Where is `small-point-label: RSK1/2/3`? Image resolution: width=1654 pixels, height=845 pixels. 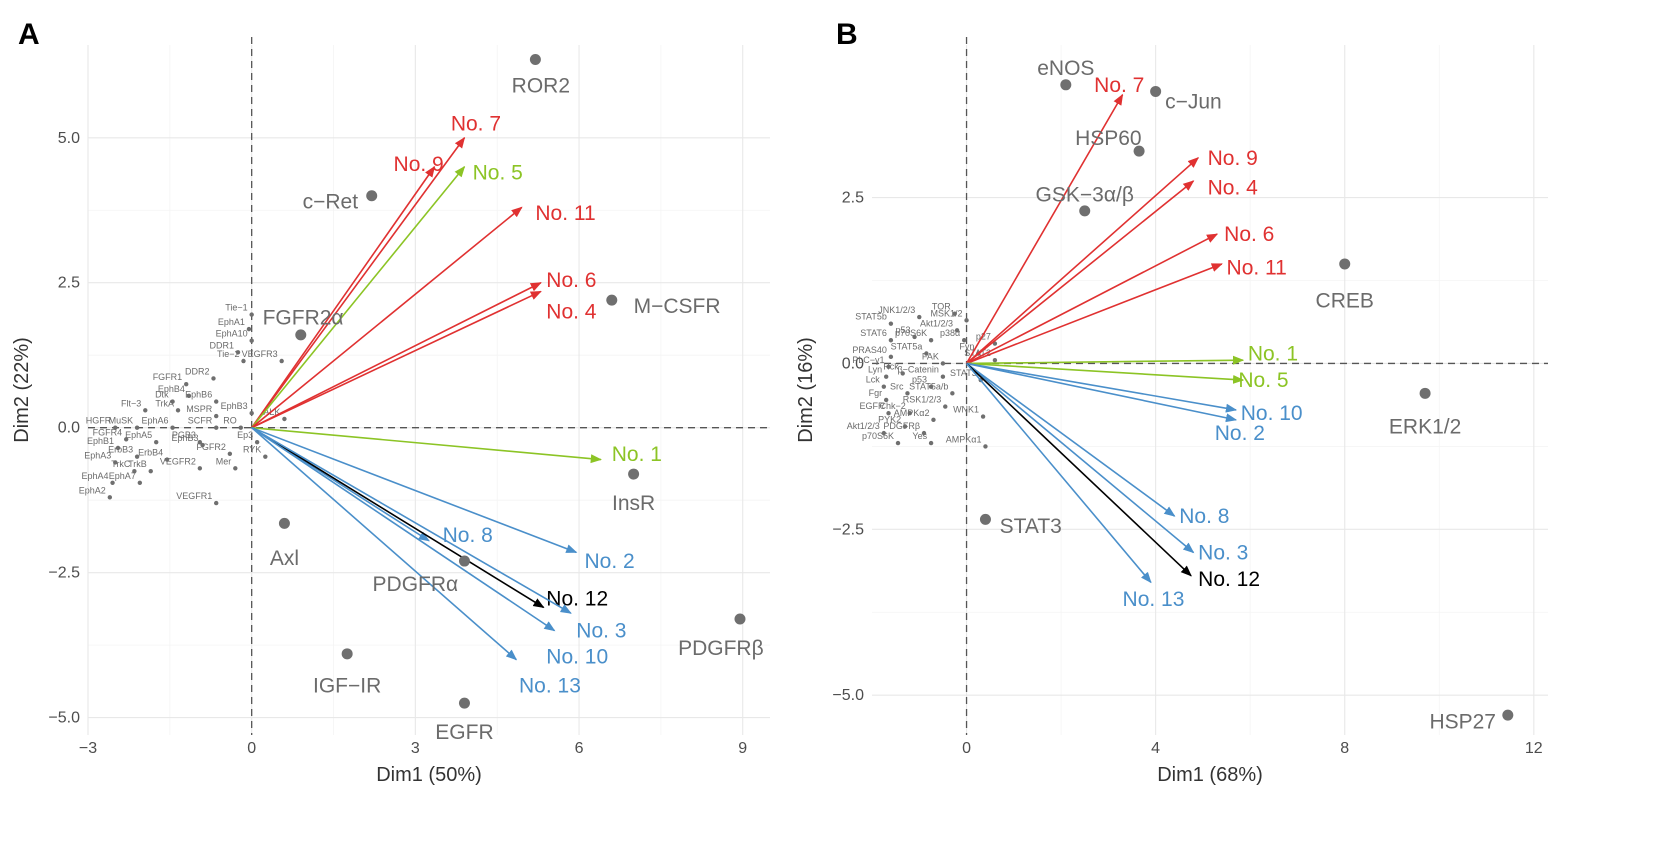 small-point-label: RSK1/2/3 is located at coordinates (922, 400).